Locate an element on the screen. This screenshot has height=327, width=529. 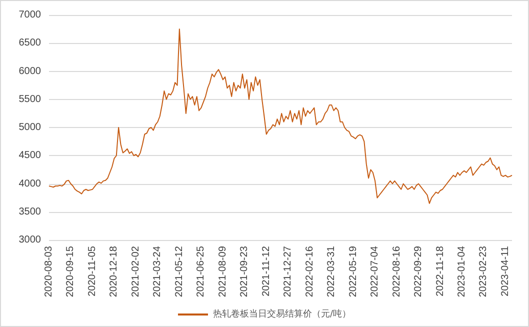
x-tick-label: 2022-05-19 is located at coordinates (353, 272).